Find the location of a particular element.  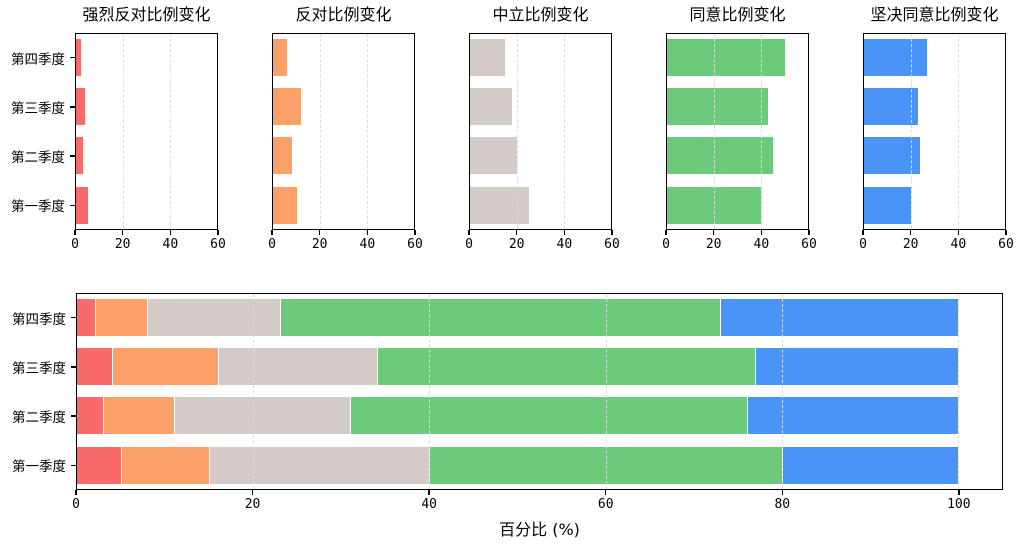

neutral-bar-q4 is located at coordinates (488, 57).